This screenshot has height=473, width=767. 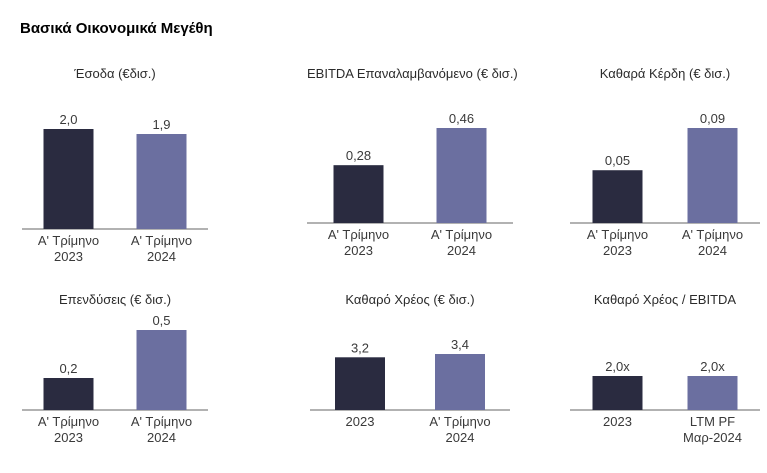 What do you see at coordinates (712, 437) in the screenshot?
I see `x-tick-label: Μαρ-2024` at bounding box center [712, 437].